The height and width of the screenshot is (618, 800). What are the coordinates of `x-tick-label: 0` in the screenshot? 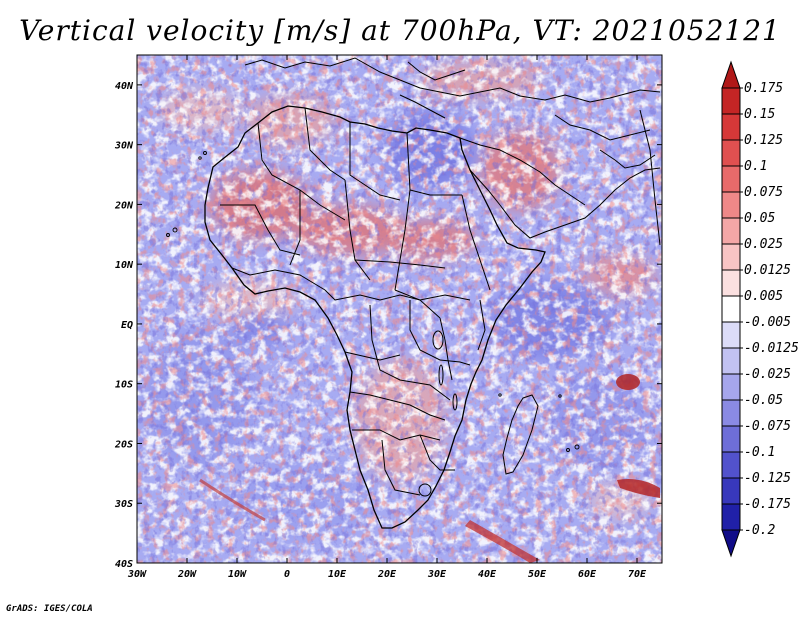 It's located at (287, 574).